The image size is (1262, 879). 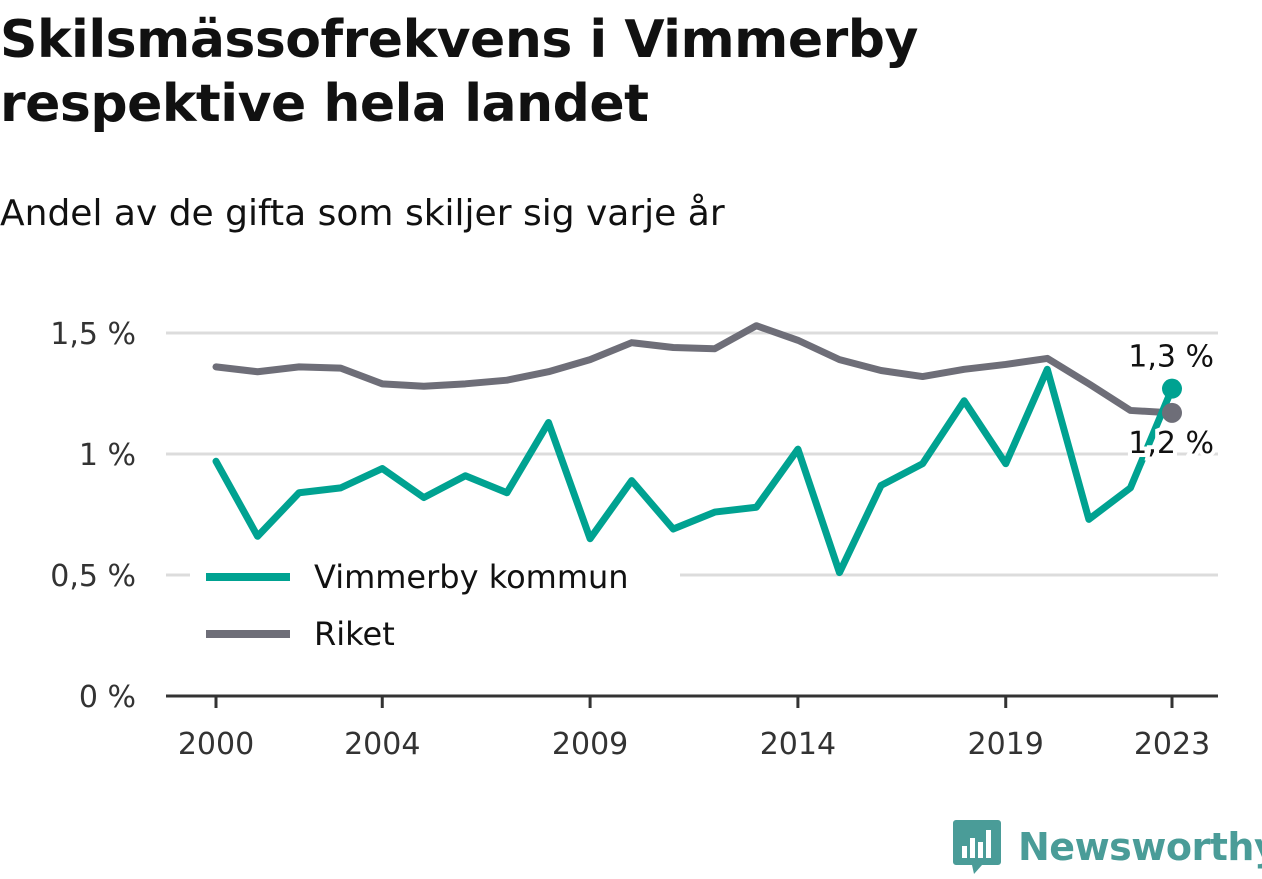 I want to click on x-tick-label: 2014, so click(x=798, y=744).